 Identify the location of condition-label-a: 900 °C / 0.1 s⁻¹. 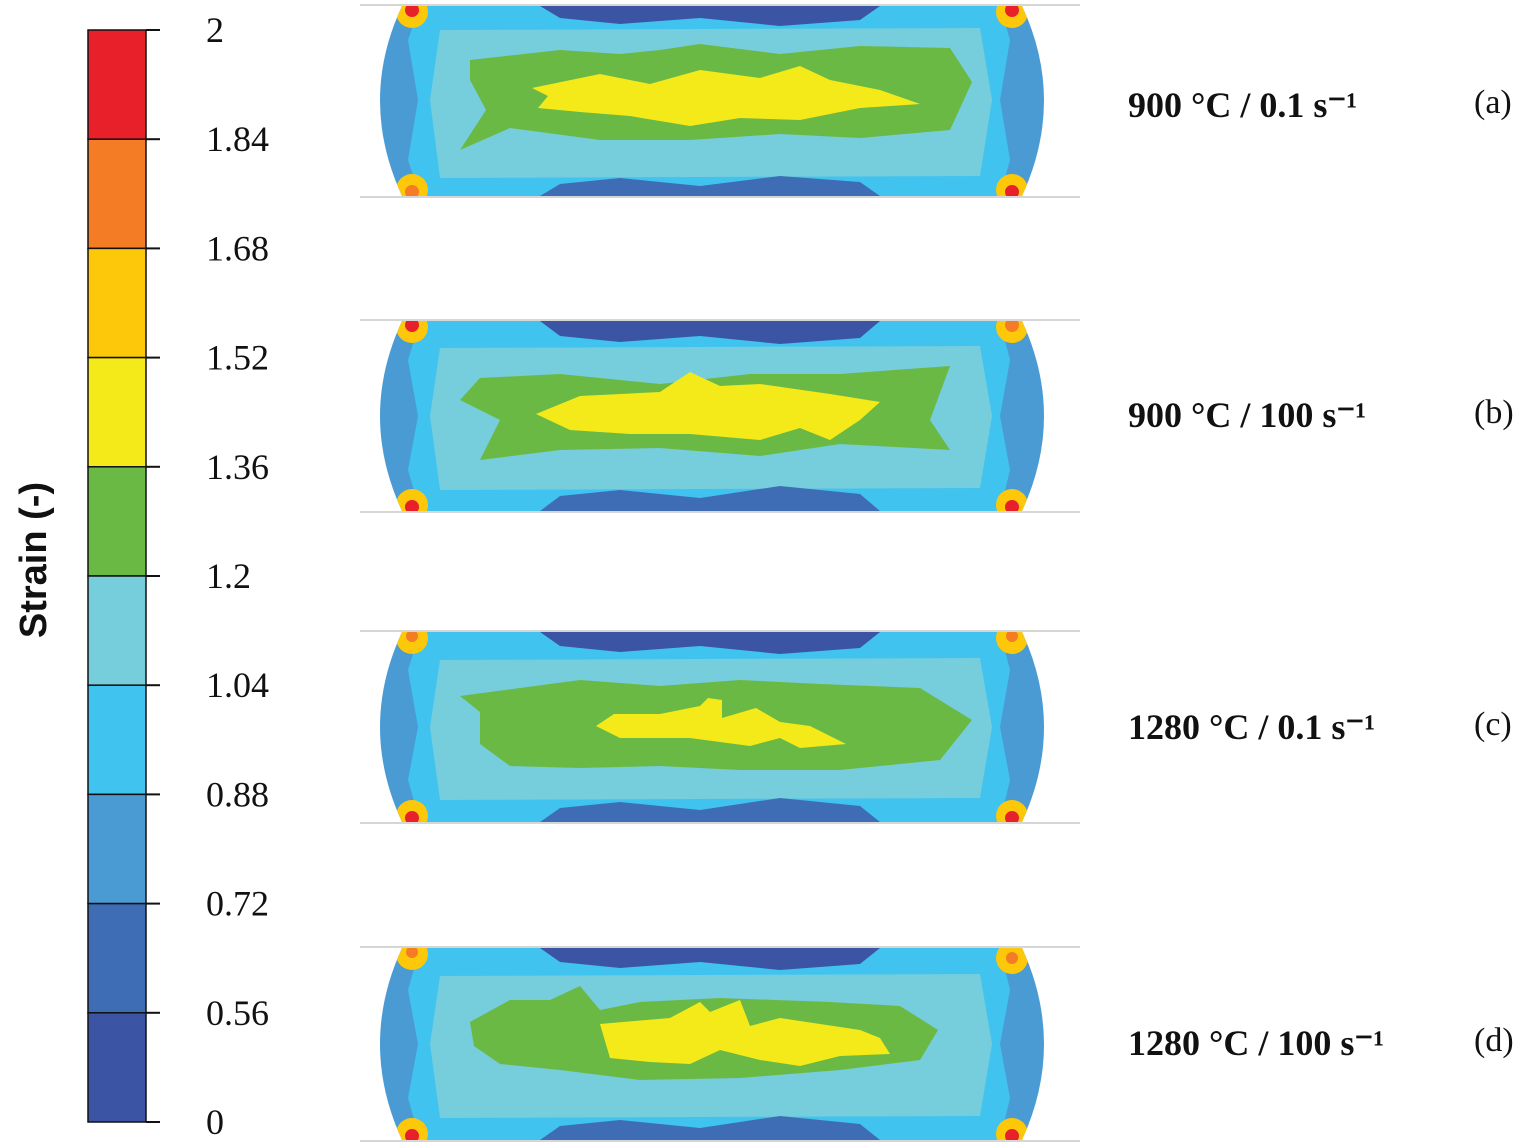
(1243, 105).